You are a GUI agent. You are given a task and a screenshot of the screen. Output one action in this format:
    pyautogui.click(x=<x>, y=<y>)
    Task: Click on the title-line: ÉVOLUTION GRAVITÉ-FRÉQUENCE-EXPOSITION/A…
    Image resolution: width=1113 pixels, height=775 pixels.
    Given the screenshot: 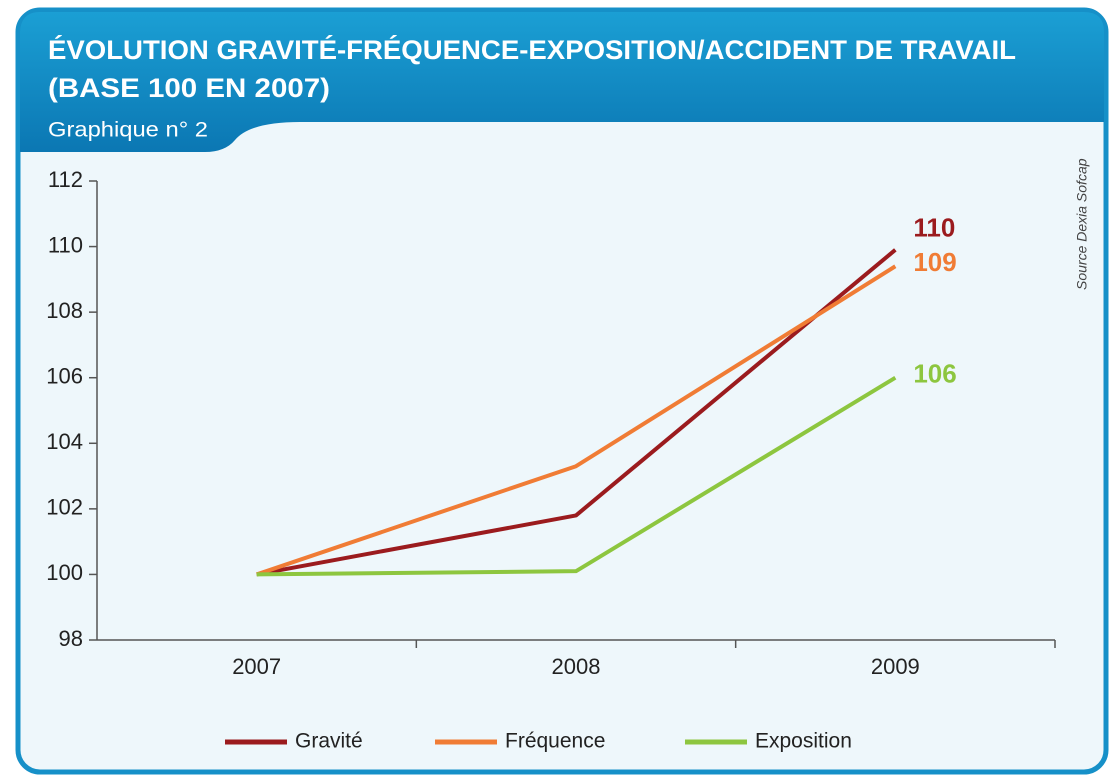 What is the action you would take?
    pyautogui.click(x=532, y=49)
    